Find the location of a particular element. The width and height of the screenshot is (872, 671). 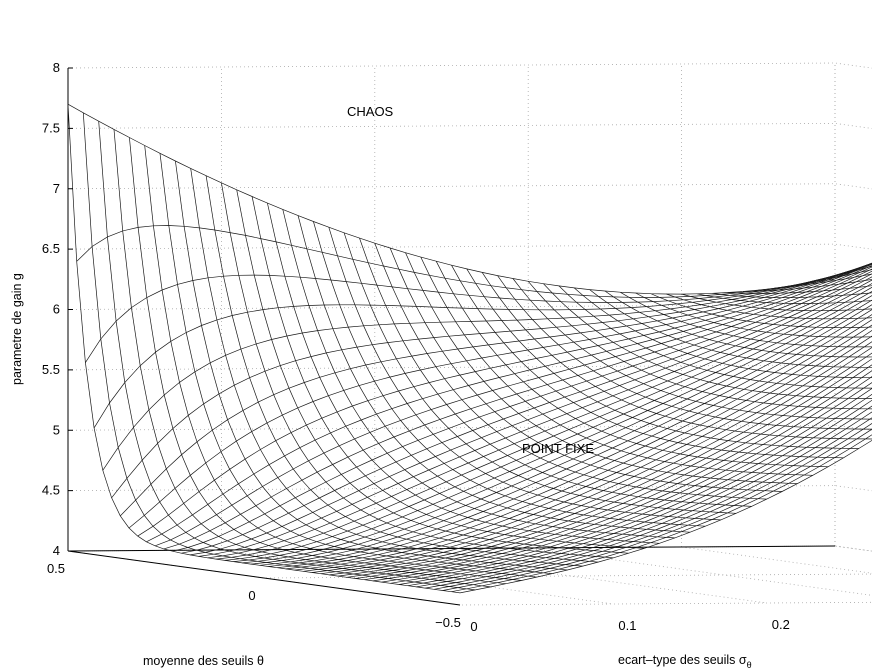

annotation-point-fixe: POINT FIXE is located at coordinates (558, 448).